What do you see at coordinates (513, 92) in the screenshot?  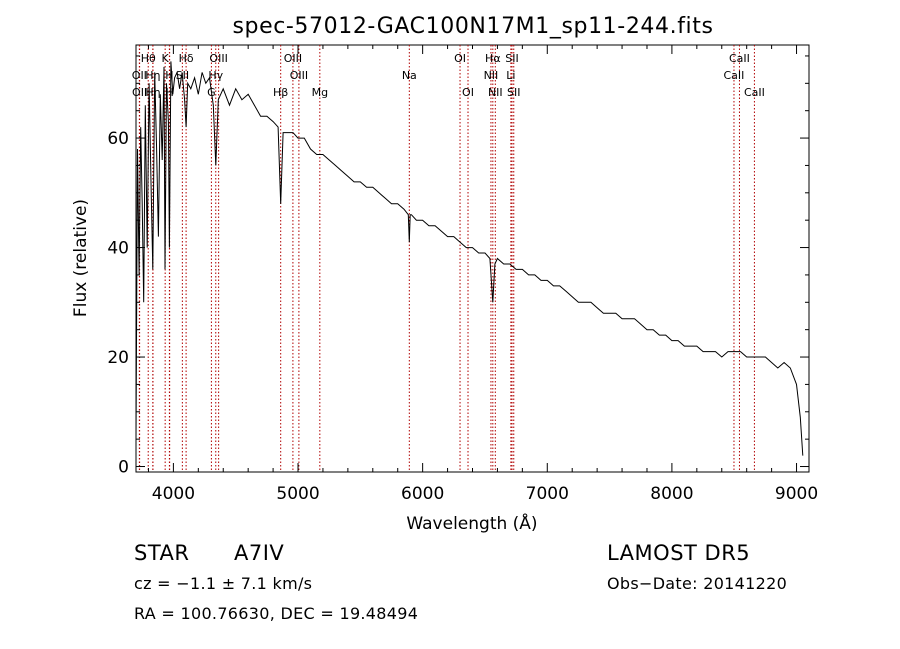 I see `line-label-25: SII` at bounding box center [513, 92].